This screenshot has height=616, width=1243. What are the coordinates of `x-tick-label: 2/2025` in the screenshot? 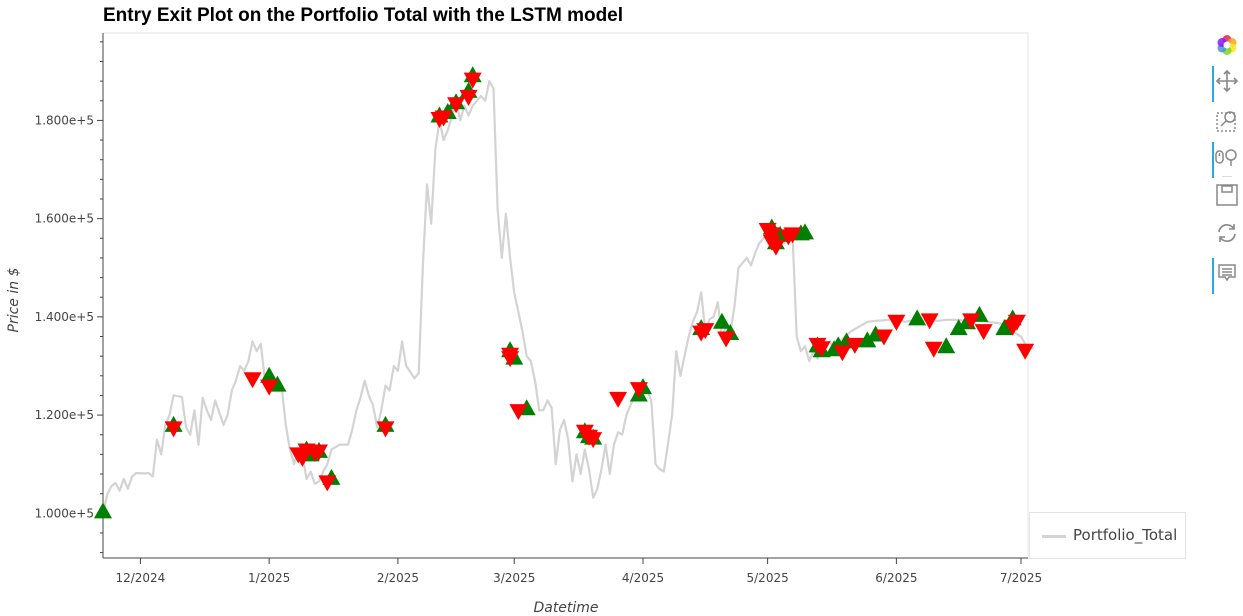 It's located at (398, 578).